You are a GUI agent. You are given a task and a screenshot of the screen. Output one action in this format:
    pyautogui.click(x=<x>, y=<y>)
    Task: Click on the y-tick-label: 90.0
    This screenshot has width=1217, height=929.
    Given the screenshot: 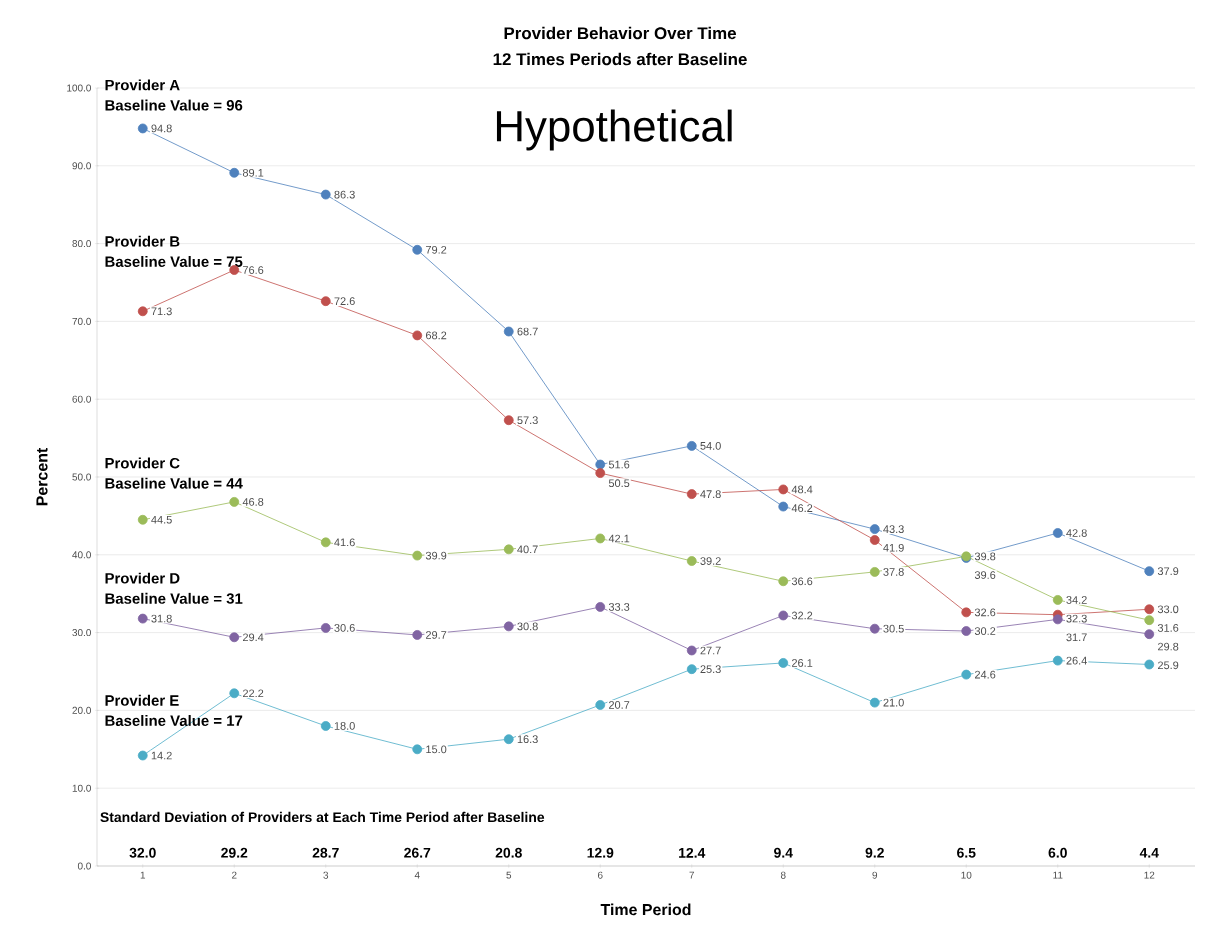 What is the action you would take?
    pyautogui.click(x=81, y=166)
    